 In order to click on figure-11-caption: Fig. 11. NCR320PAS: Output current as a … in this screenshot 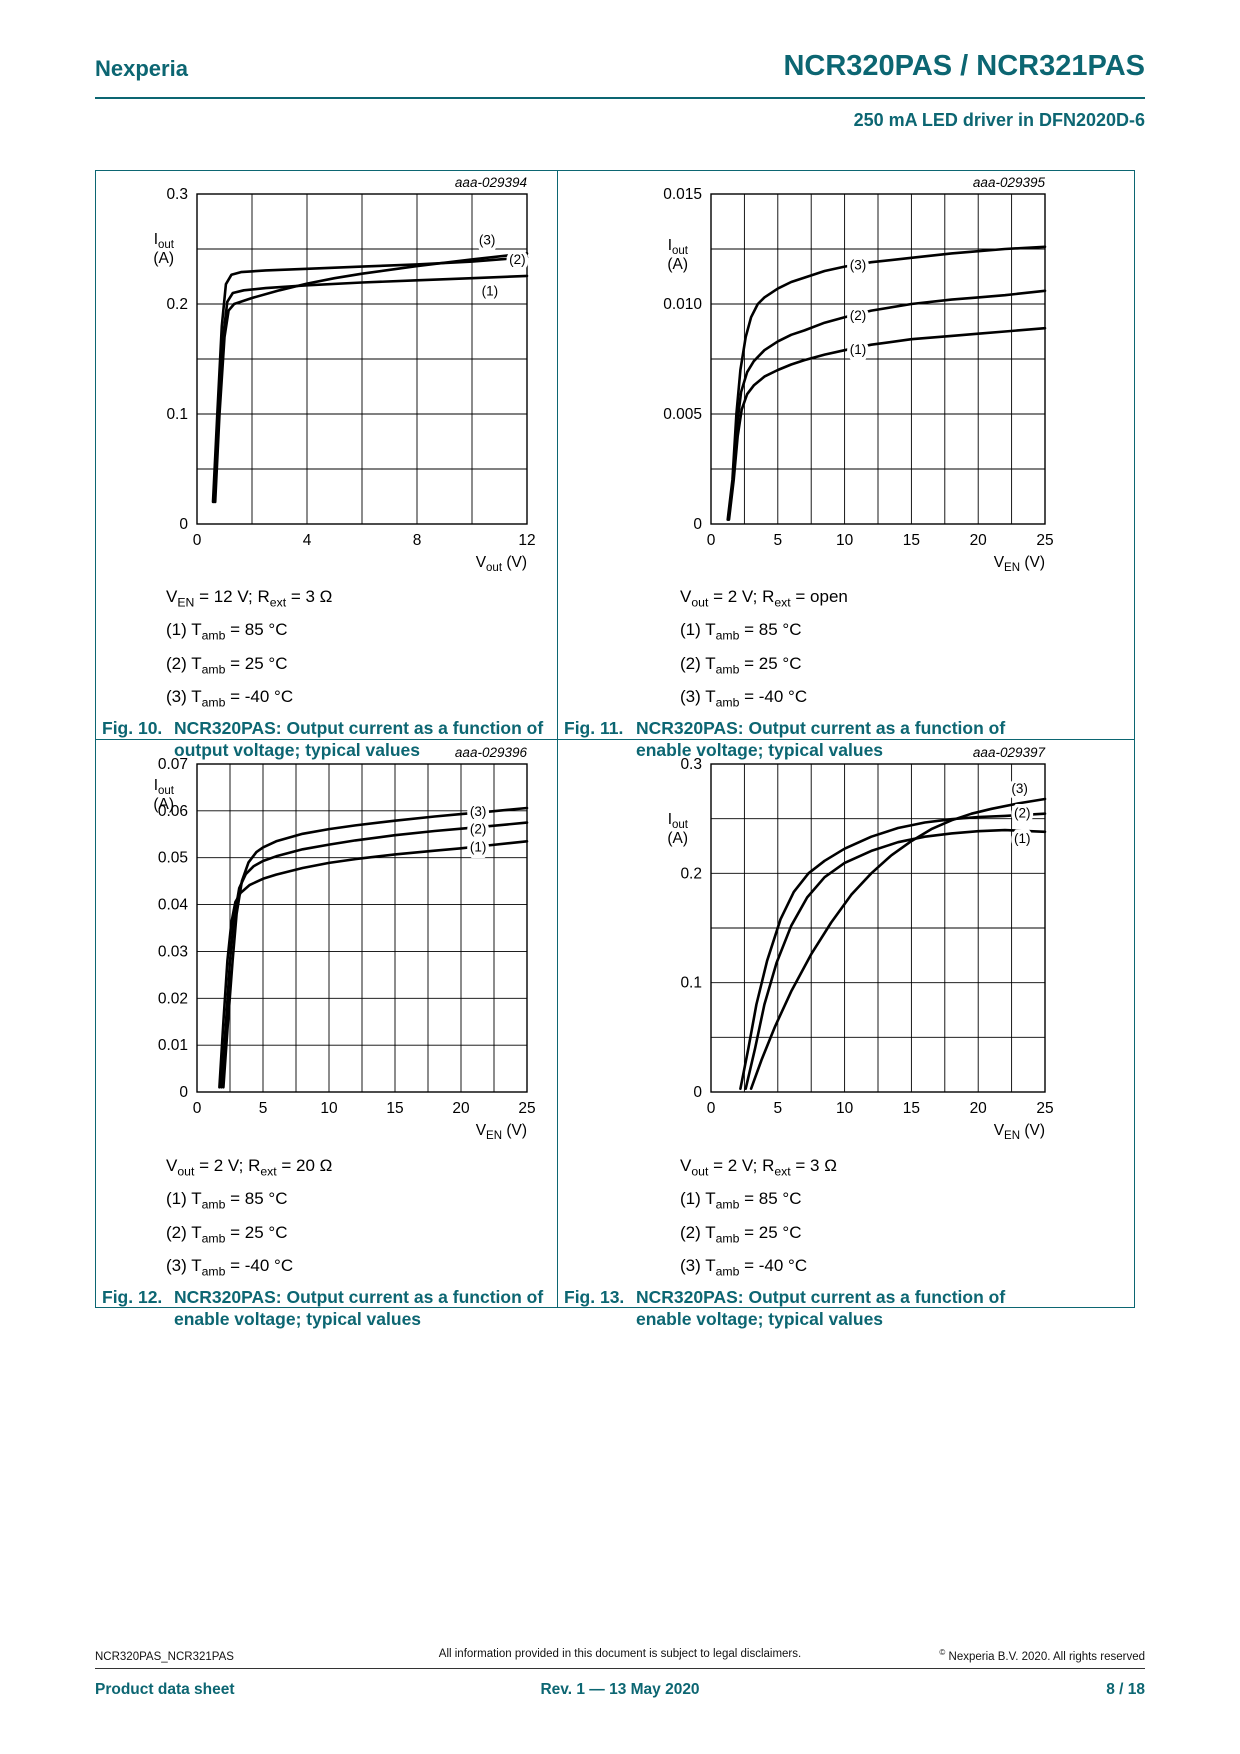, I will do `click(846, 745)`.